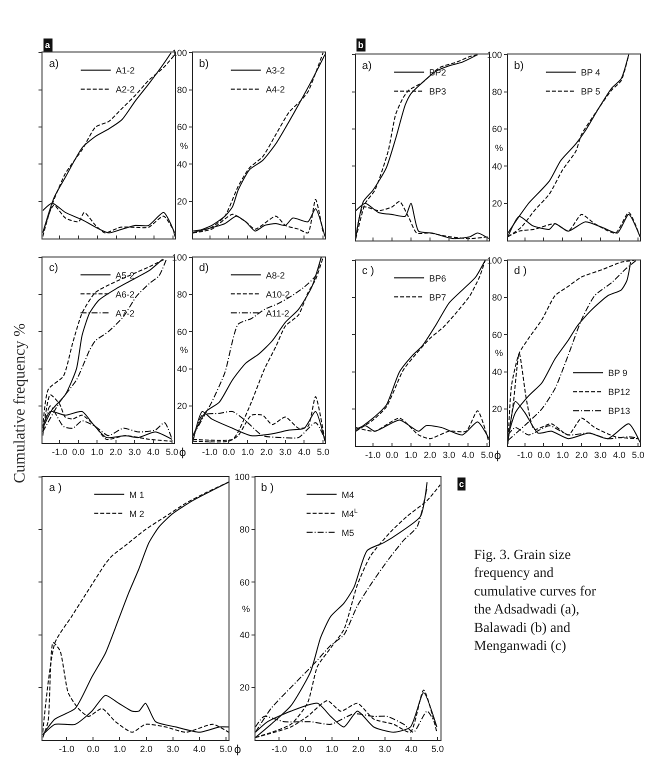 The height and width of the screenshot is (760, 651). Describe the element at coordinates (619, 411) in the screenshot. I see `legend-label: BP13` at that location.